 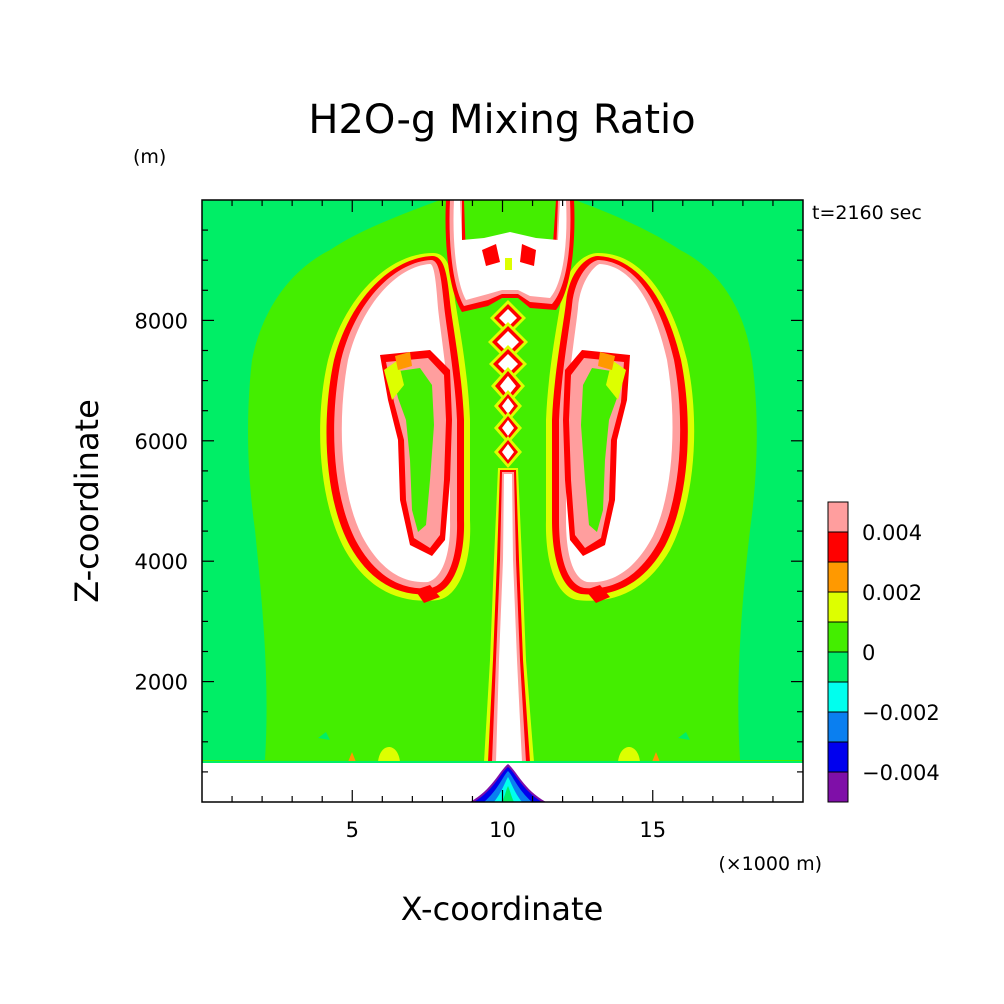 I want to click on colorbar-label: 0, so click(x=868, y=653).